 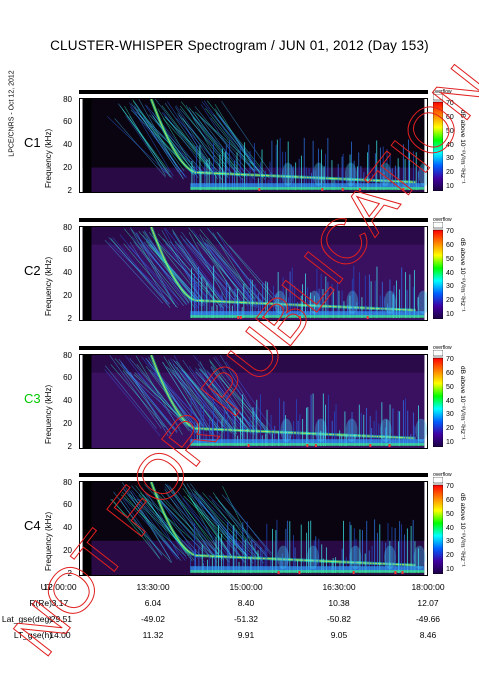 What do you see at coordinates (246, 587) in the screenshot?
I see `ephemeris-value: 15:00:00` at bounding box center [246, 587].